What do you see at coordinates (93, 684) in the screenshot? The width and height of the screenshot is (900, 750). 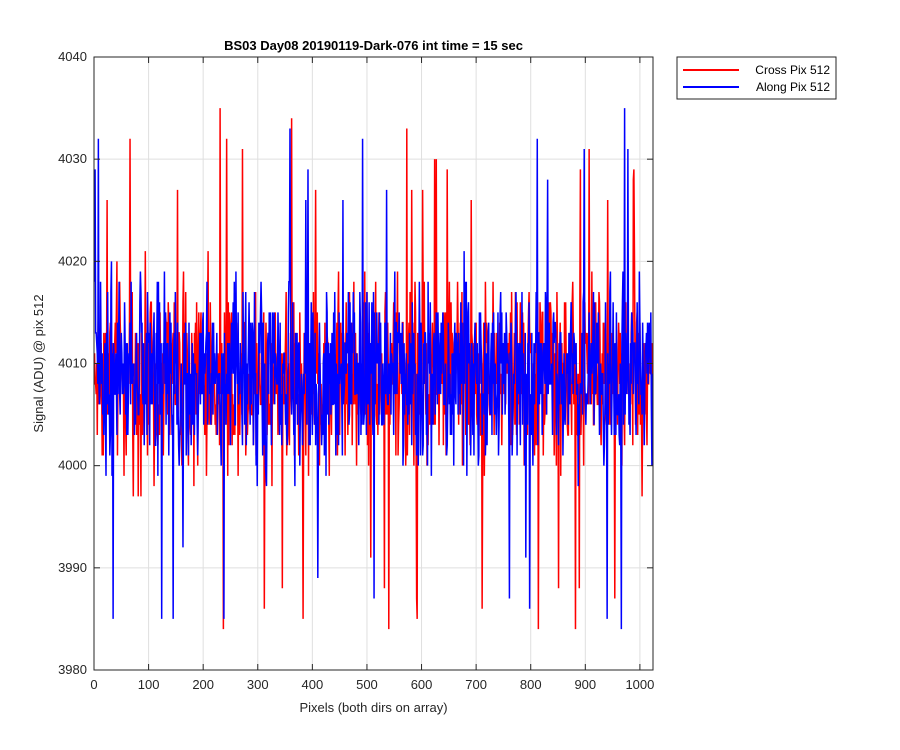 I see `x-tick-label: 0` at bounding box center [93, 684].